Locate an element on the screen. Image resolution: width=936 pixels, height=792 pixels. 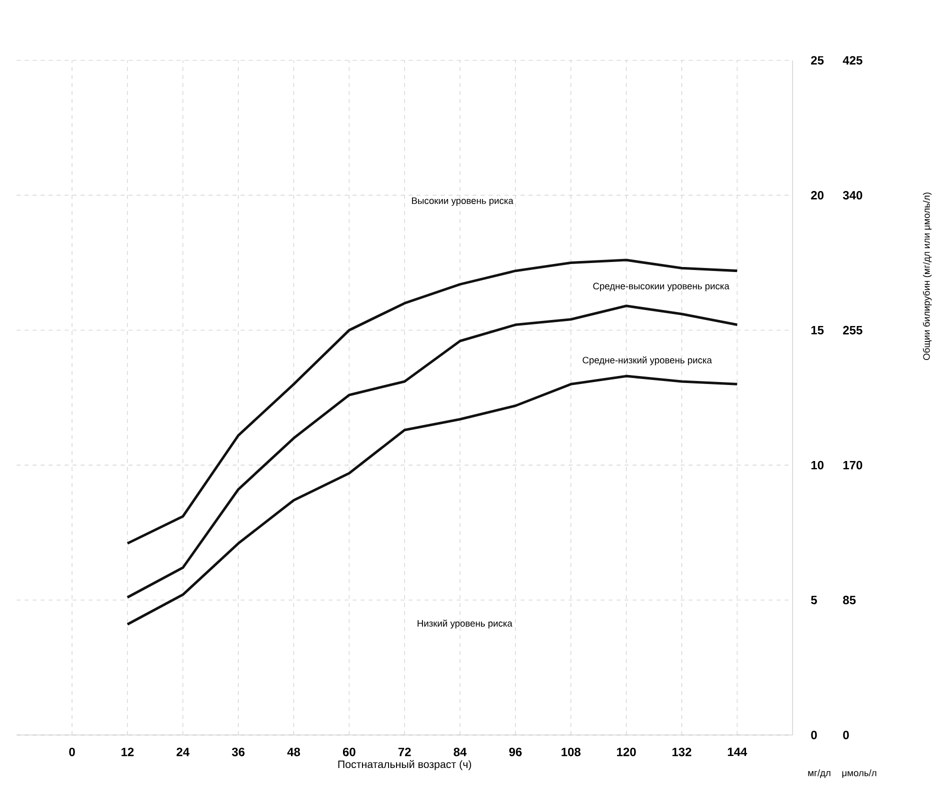
y-tick-label: 10 is located at coordinates (817, 465).